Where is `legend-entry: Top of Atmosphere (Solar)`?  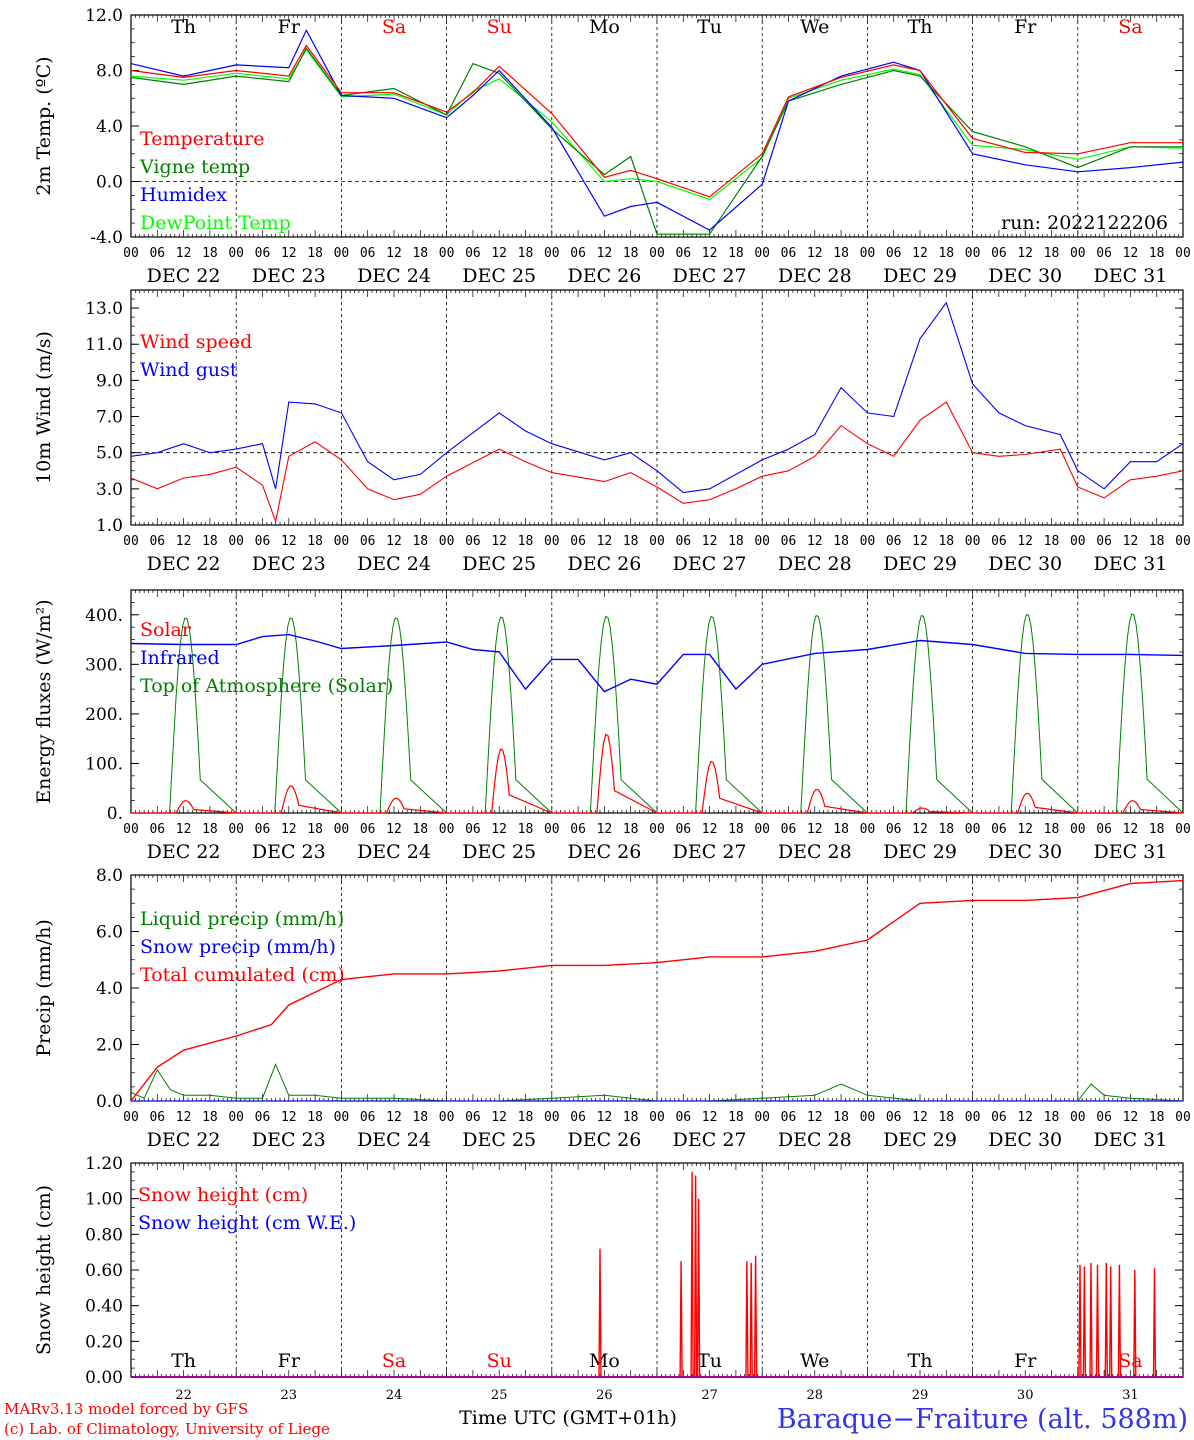
legend-entry: Top of Atmosphere (Solar) is located at coordinates (266, 686).